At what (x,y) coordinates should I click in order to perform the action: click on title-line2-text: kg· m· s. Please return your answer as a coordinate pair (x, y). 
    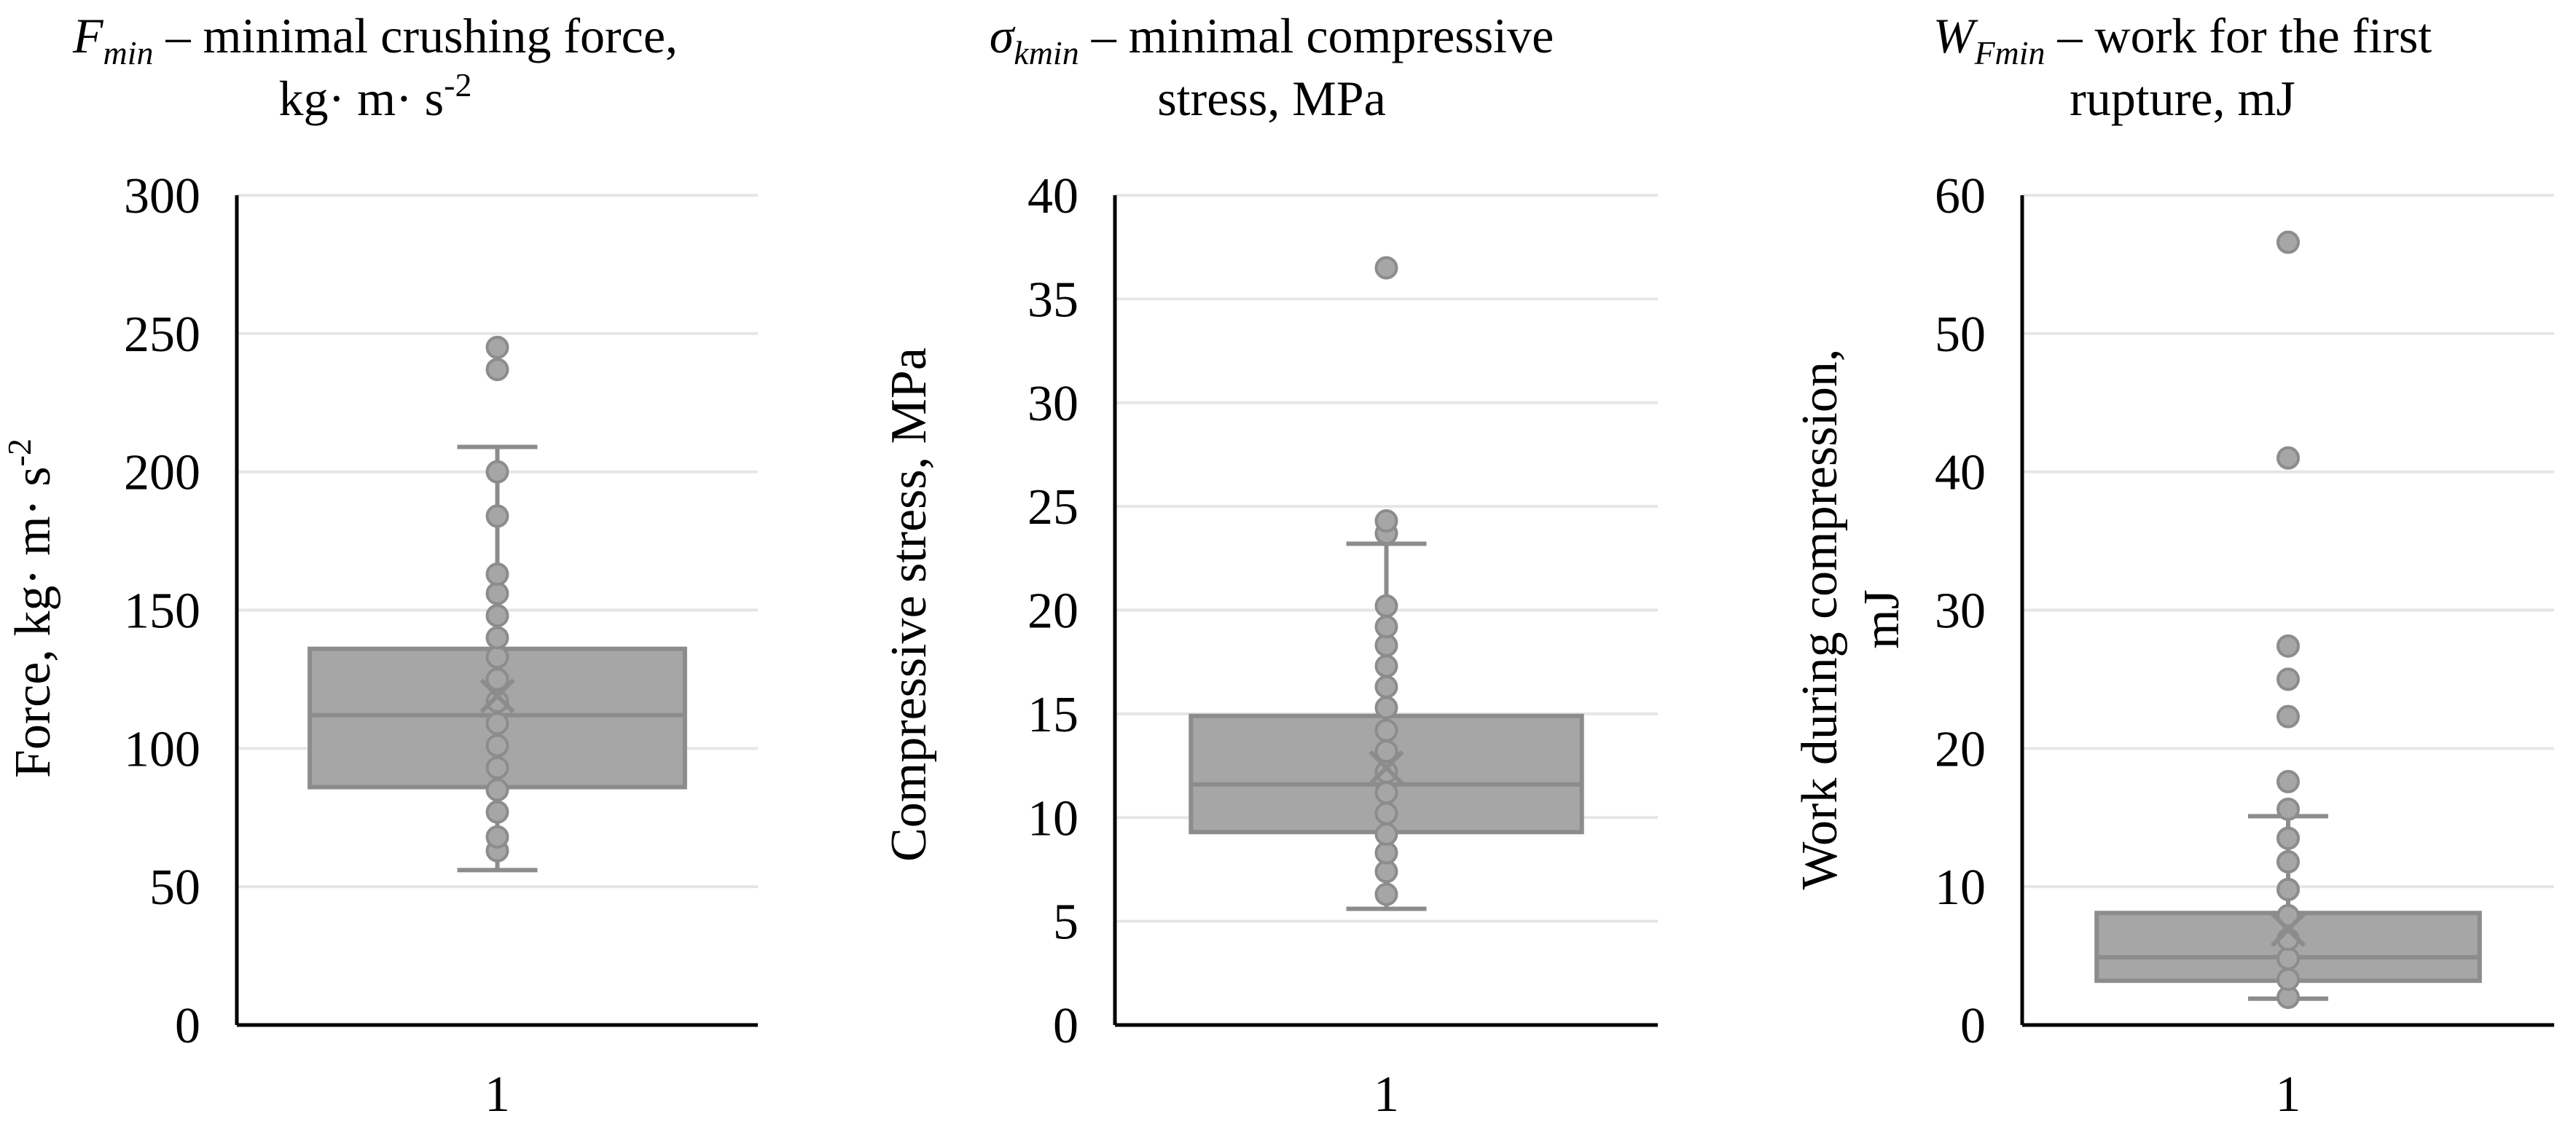
    Looking at the image, I should click on (362, 98).